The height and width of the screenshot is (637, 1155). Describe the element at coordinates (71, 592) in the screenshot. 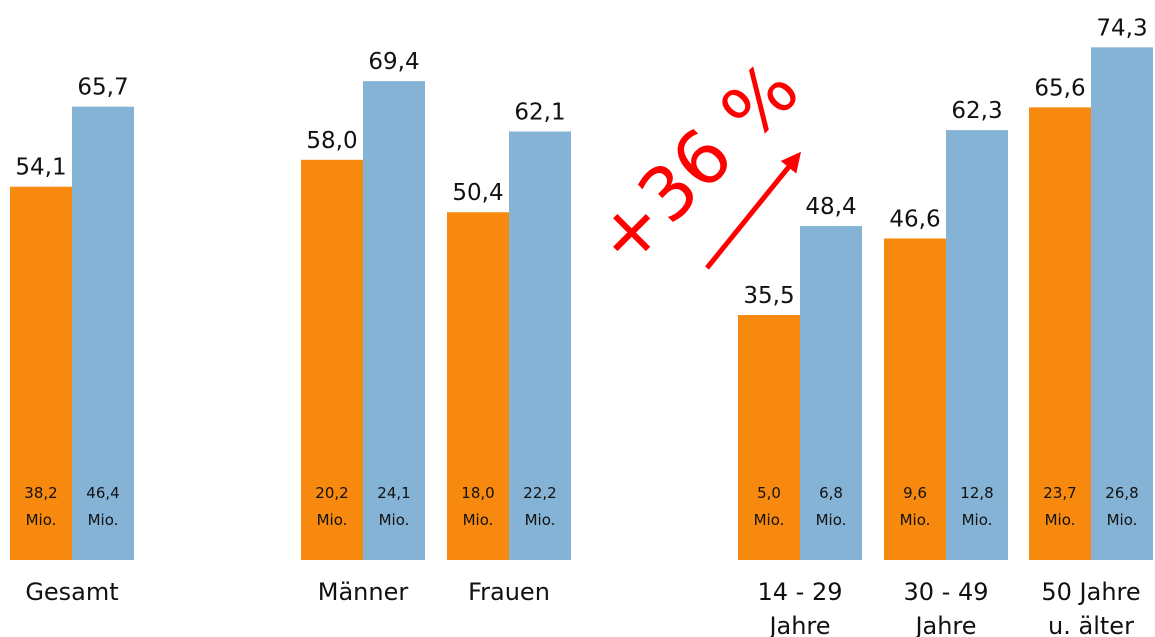

I see `category-label: Gesamt` at that location.